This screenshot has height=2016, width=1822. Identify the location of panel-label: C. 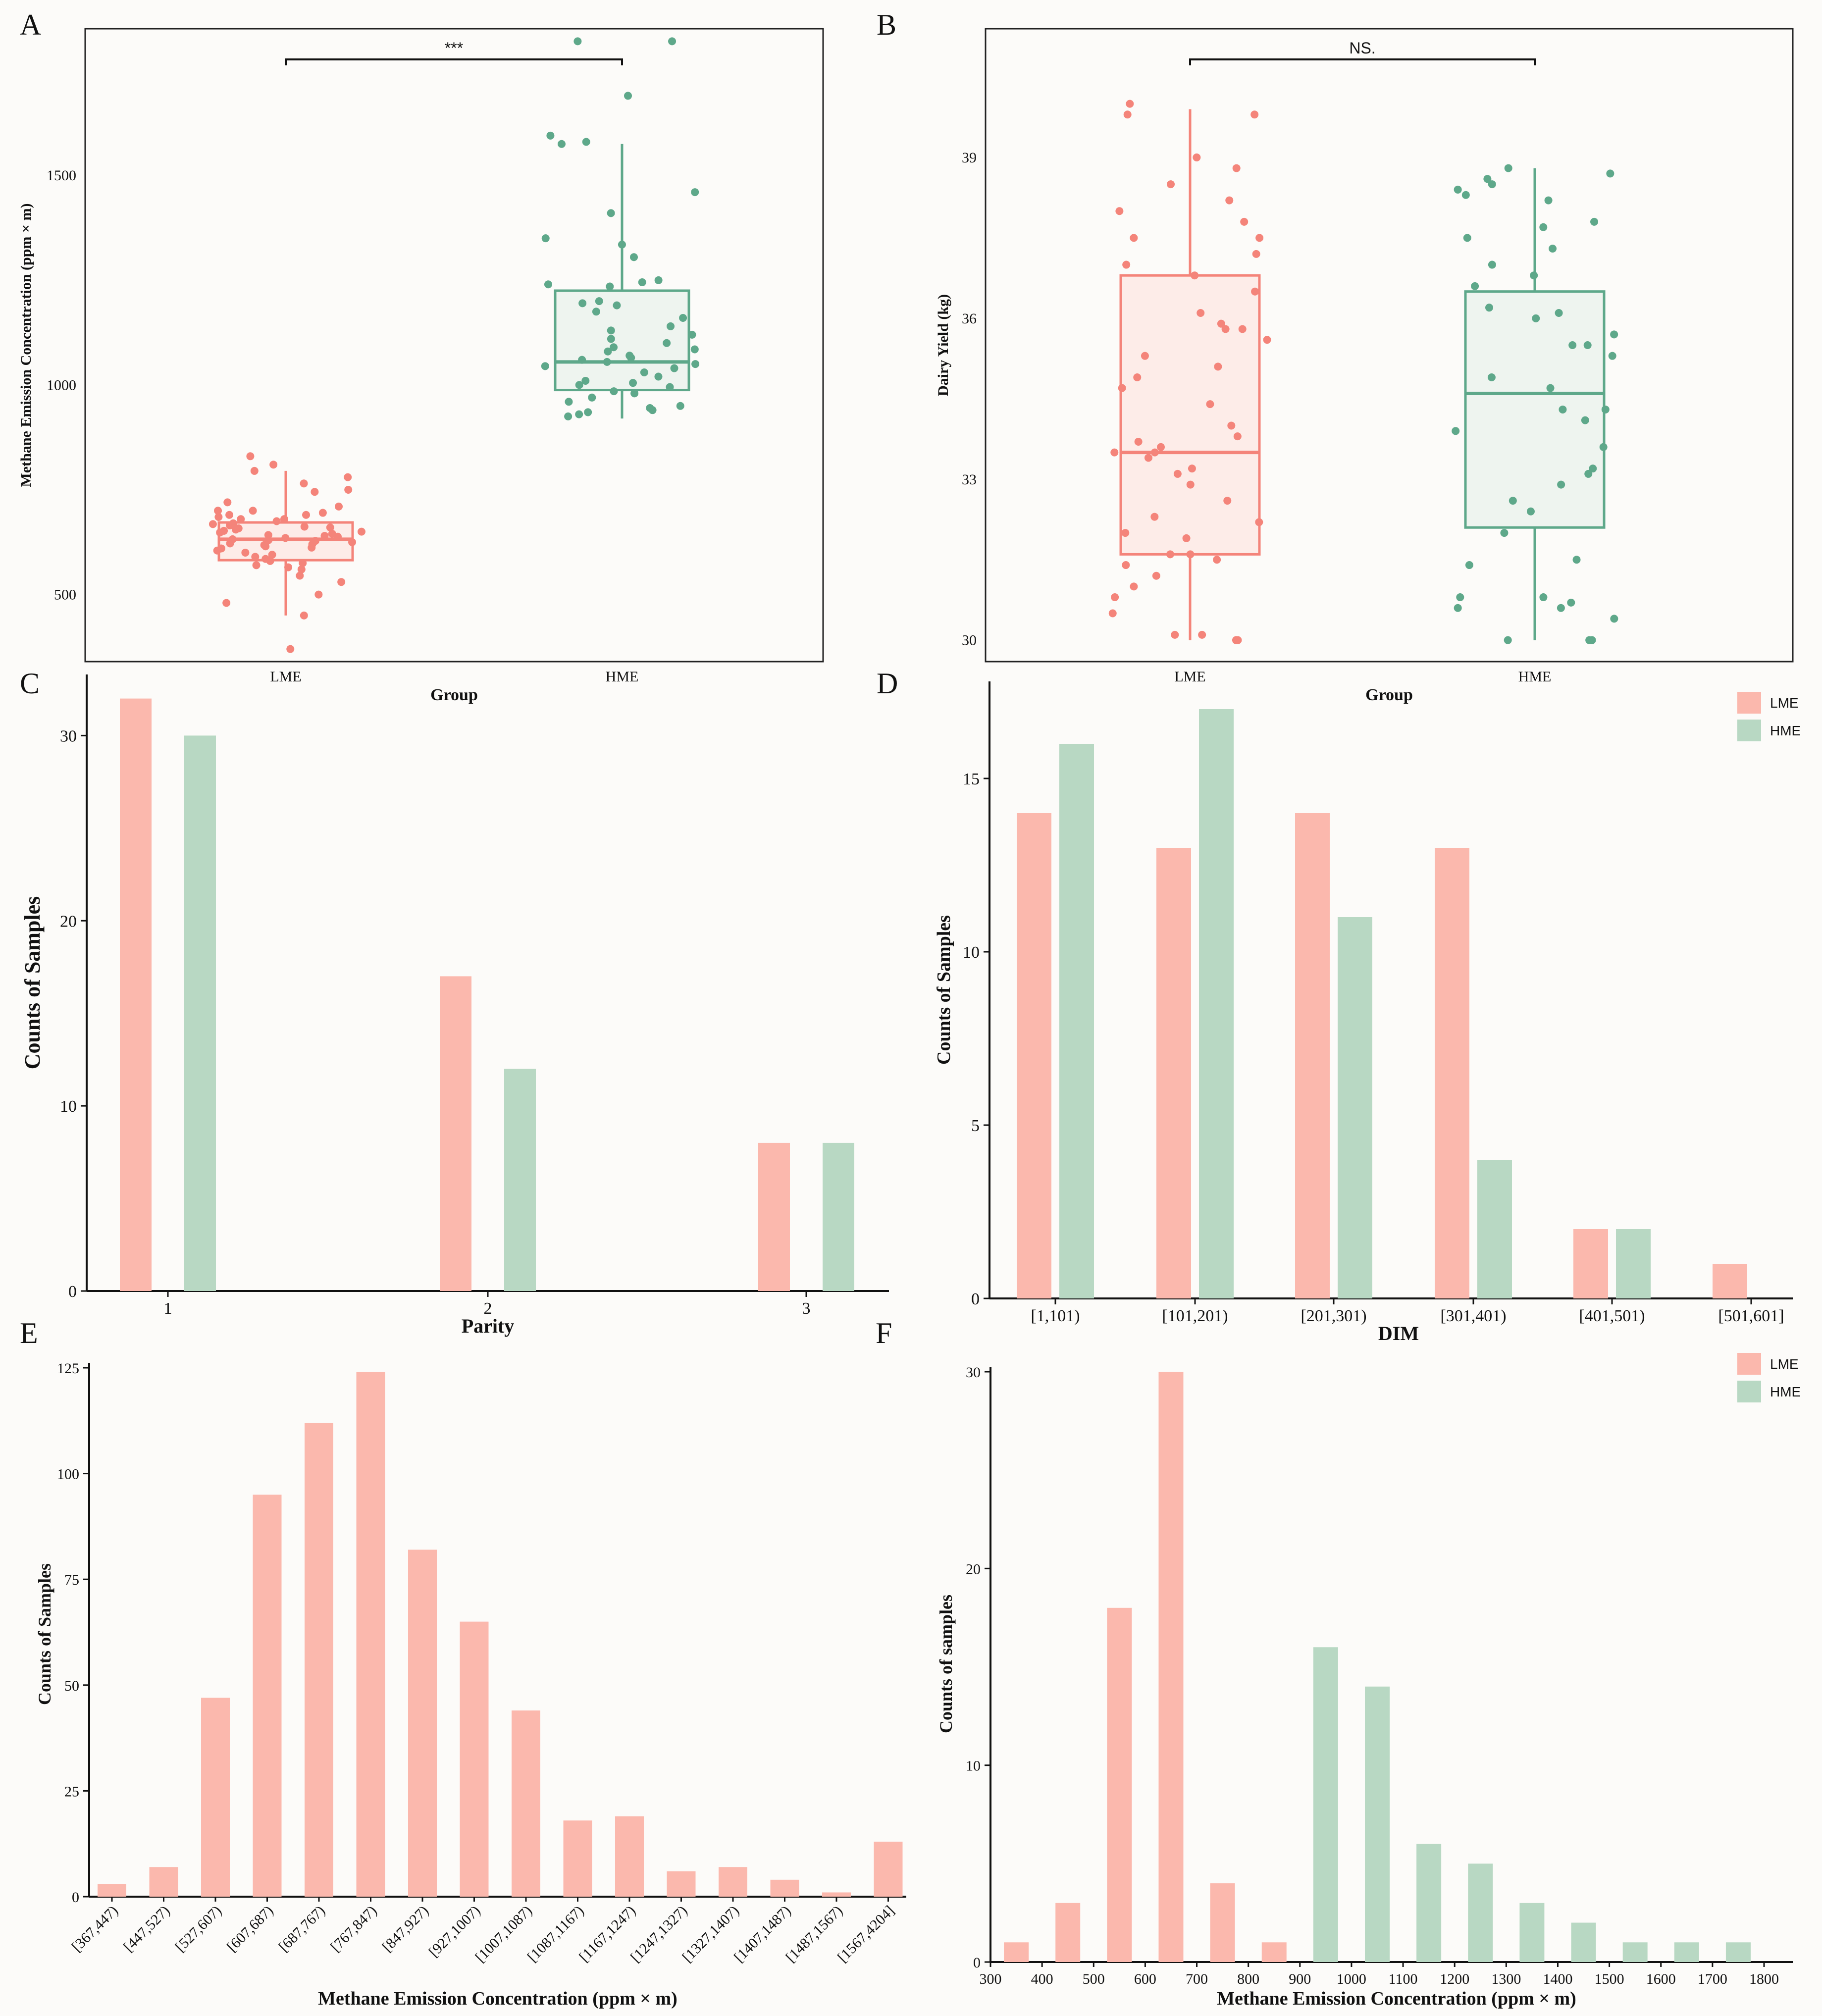
(30, 683).